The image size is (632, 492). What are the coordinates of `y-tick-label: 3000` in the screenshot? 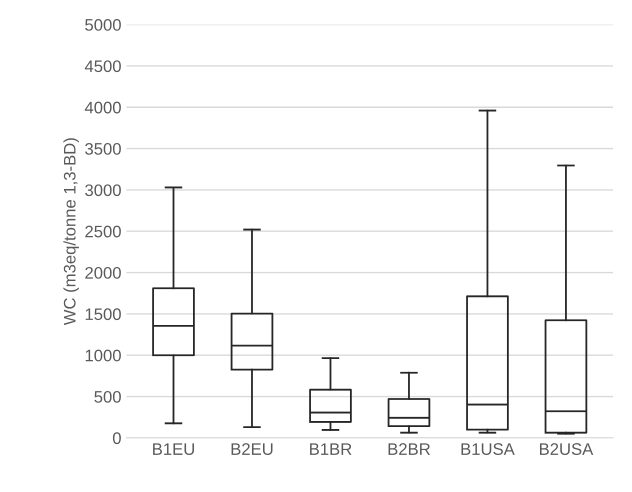 It's located at (103, 190).